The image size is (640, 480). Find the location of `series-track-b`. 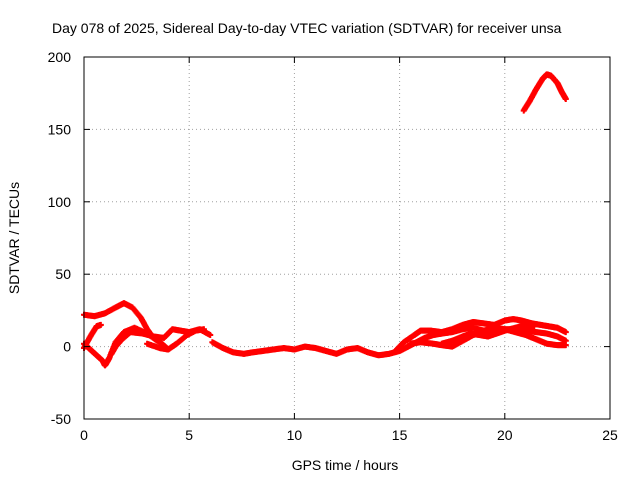

series-track-b is located at coordinates (121, 346).